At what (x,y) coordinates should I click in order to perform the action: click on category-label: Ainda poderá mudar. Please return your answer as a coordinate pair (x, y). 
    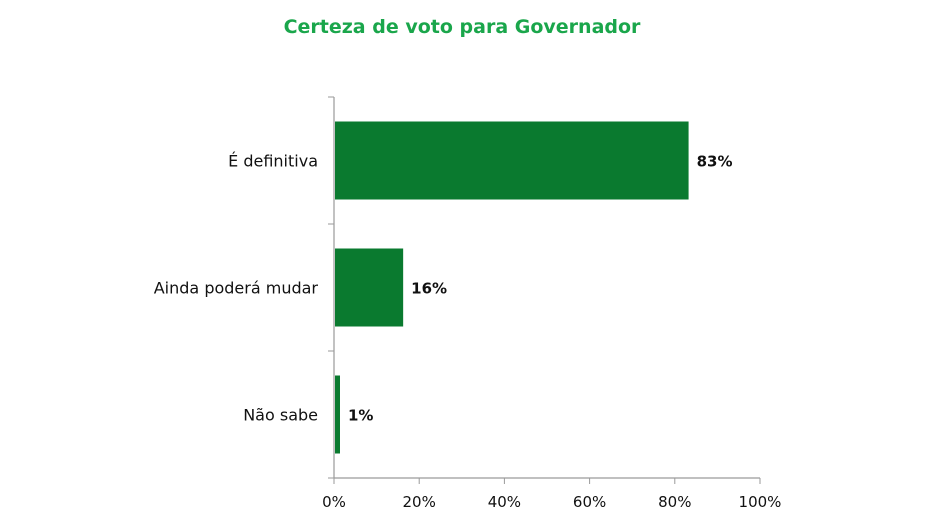
    Looking at the image, I should click on (236, 288).